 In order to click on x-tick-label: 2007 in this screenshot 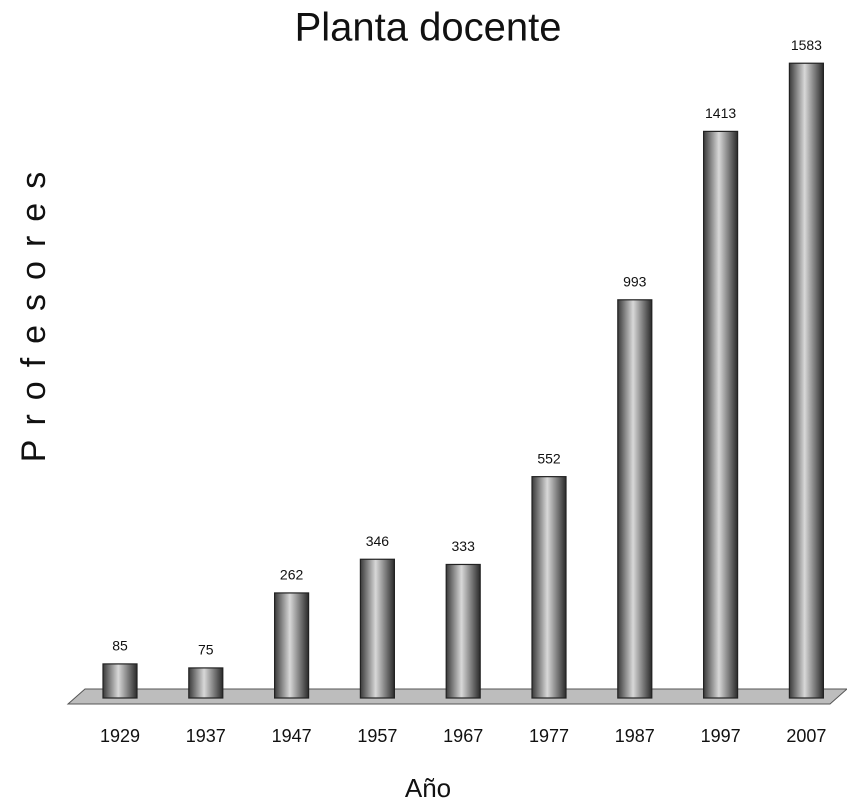, I will do `click(806, 736)`.